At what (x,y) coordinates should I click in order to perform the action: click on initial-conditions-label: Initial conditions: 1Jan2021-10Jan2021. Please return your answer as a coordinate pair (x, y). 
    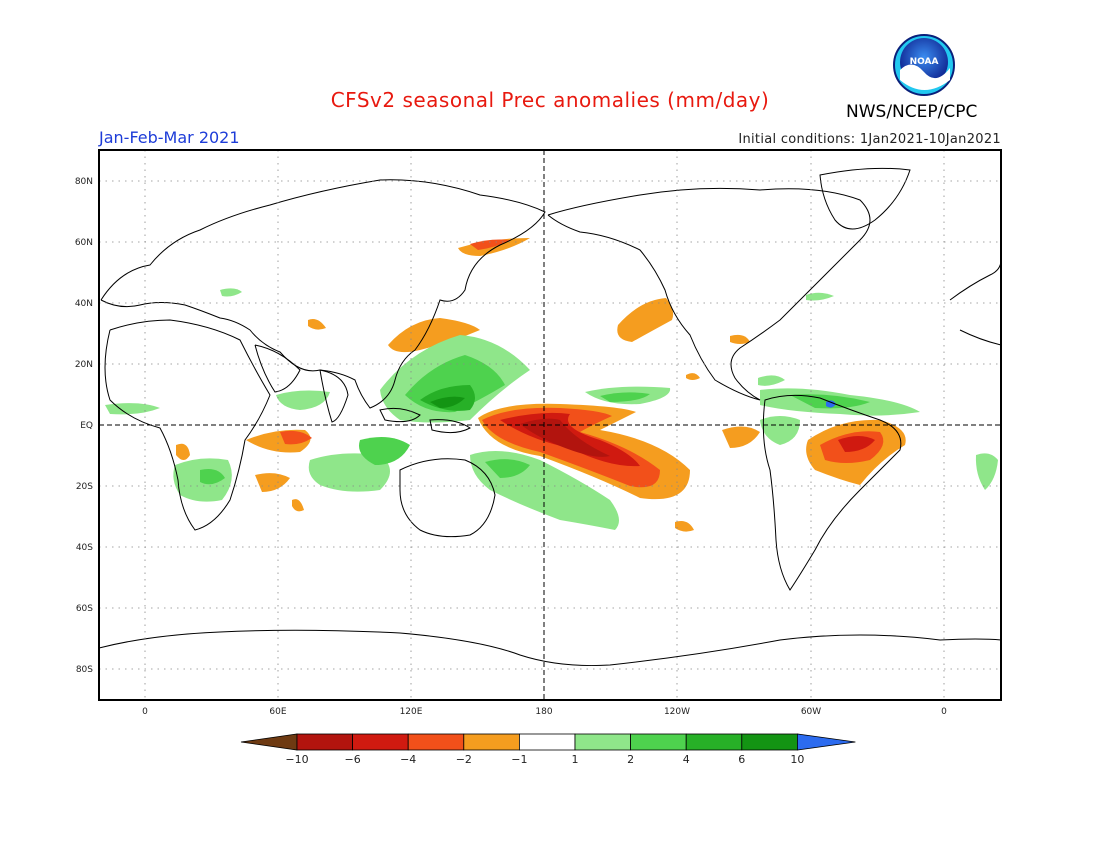
    Looking at the image, I should click on (869, 139).